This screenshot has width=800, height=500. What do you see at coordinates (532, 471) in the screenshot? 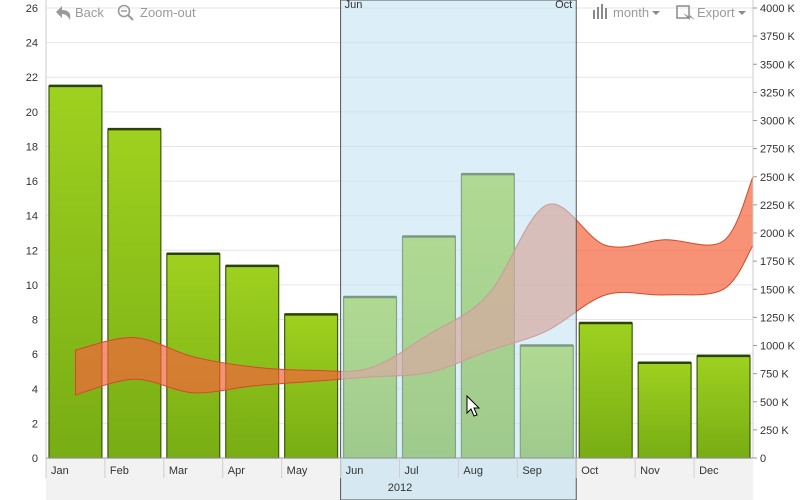
I see `x-tick-label: Sep` at bounding box center [532, 471].